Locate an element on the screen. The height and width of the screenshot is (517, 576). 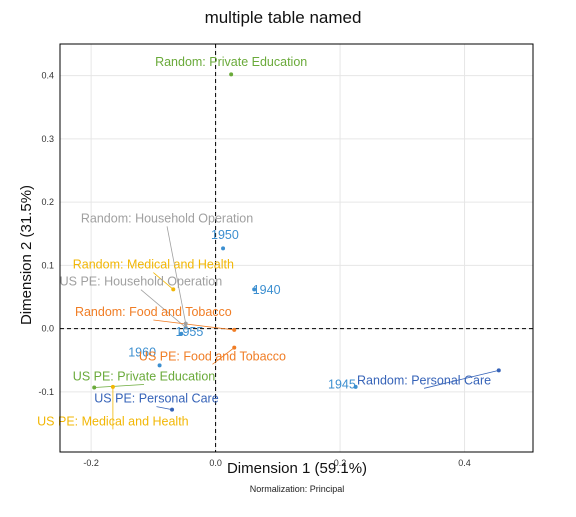
y-tick-label: 0.2 is located at coordinates (47, 202).